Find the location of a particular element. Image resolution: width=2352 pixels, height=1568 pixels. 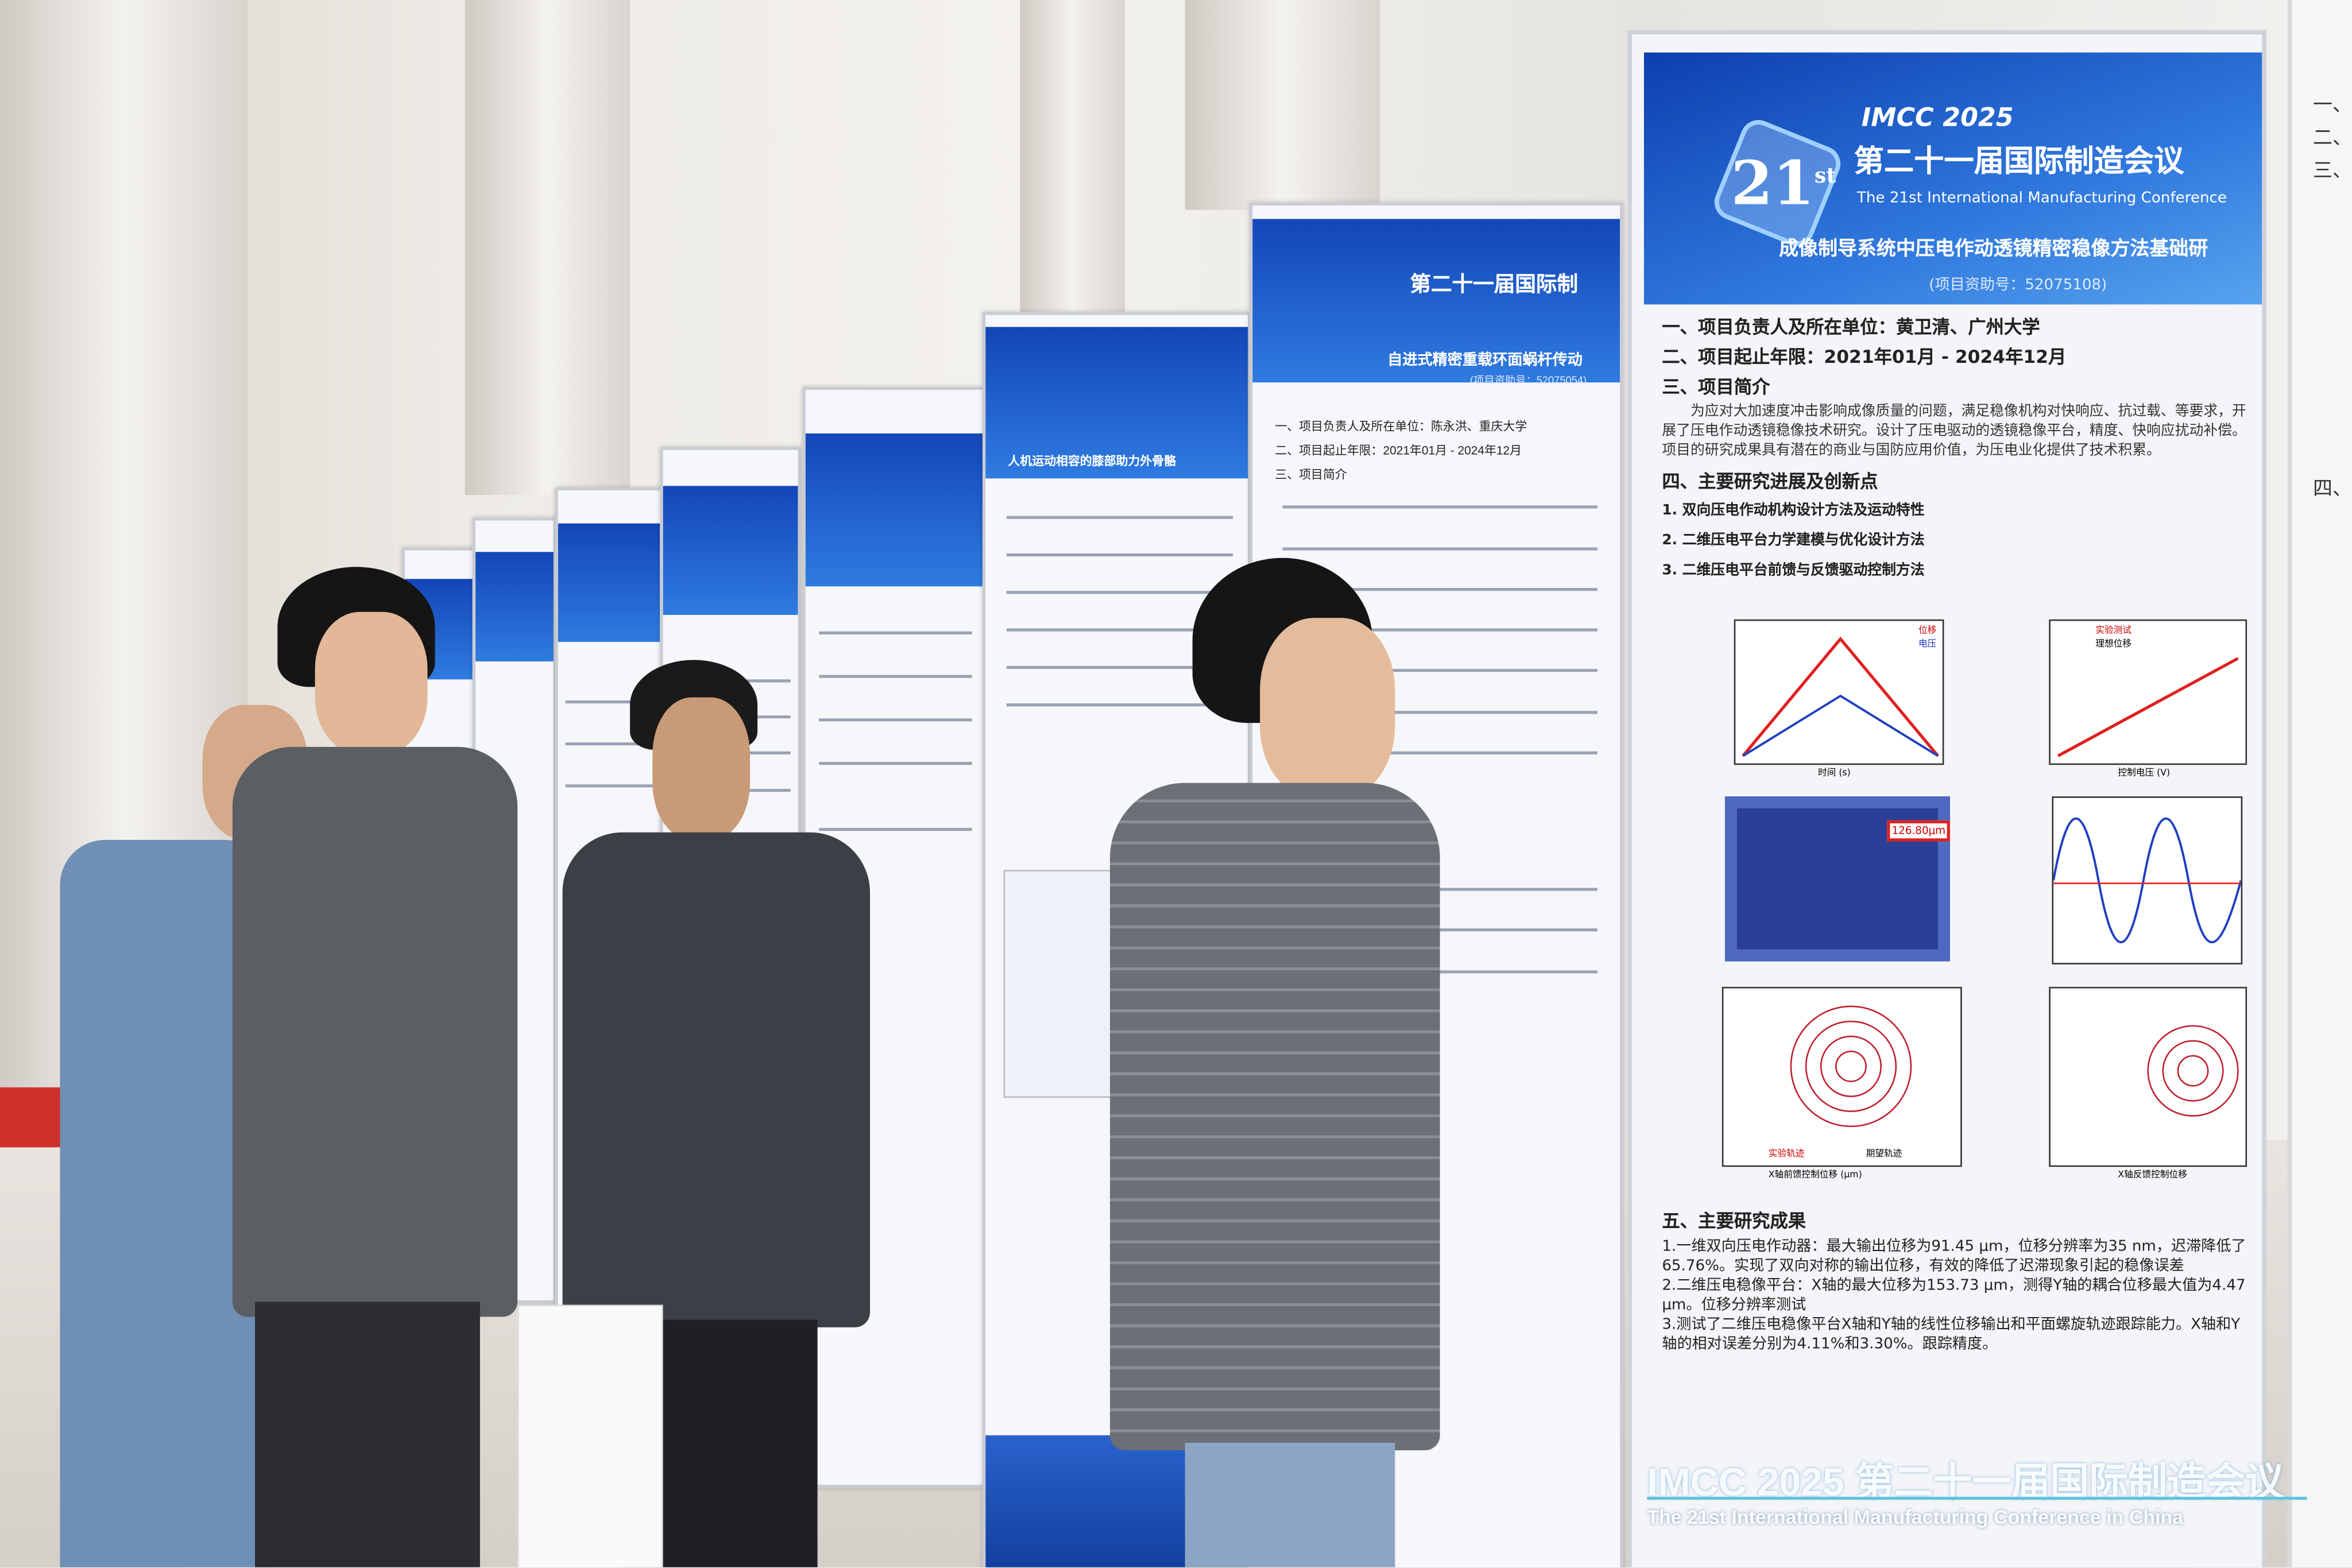

annotation-displacement: 126.80μm is located at coordinates (1918, 831).